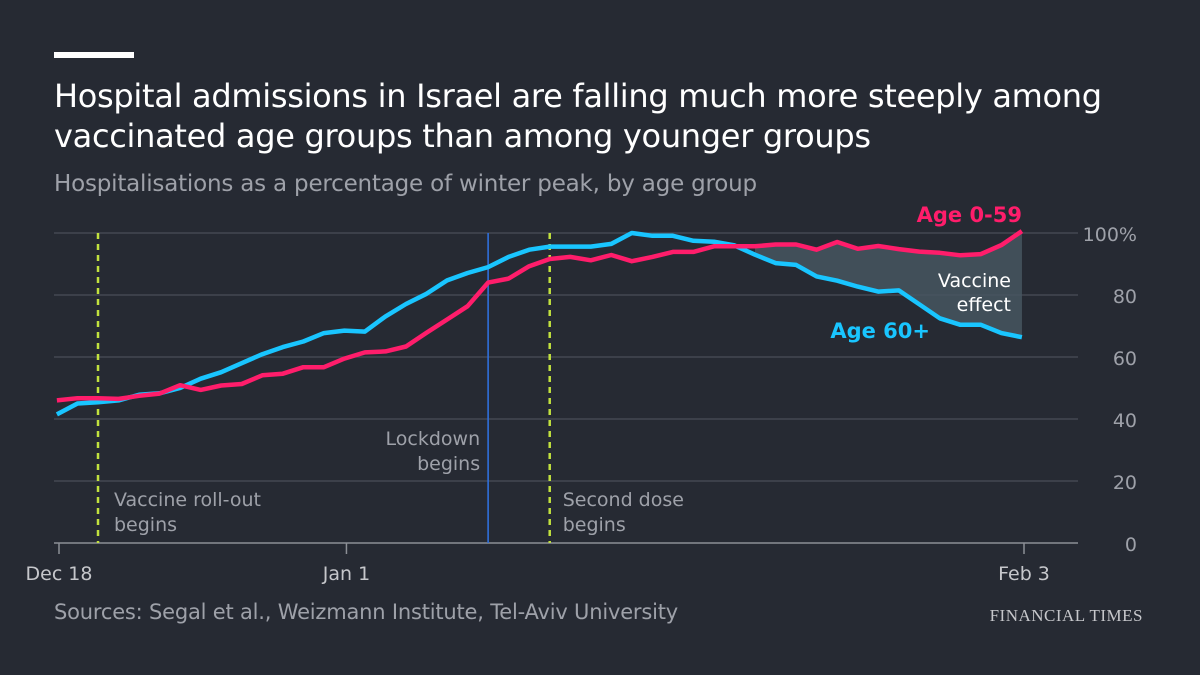 The image size is (1200, 675). I want to click on x-tick-label: Dec 18, so click(59, 574).